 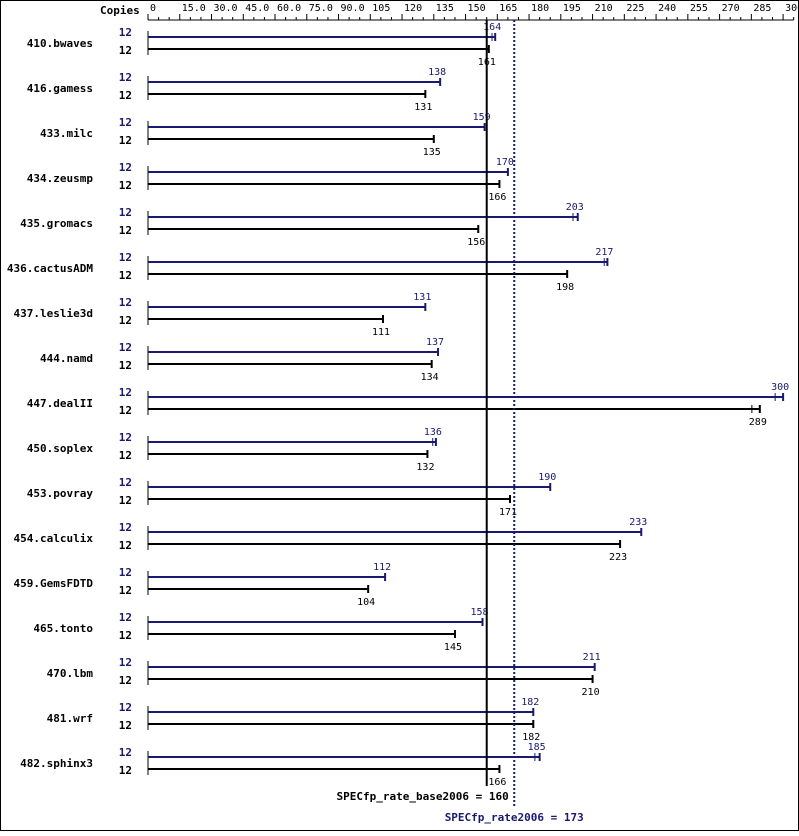 What do you see at coordinates (540, 8) in the screenshot?
I see `x-tick-label: 180` at bounding box center [540, 8].